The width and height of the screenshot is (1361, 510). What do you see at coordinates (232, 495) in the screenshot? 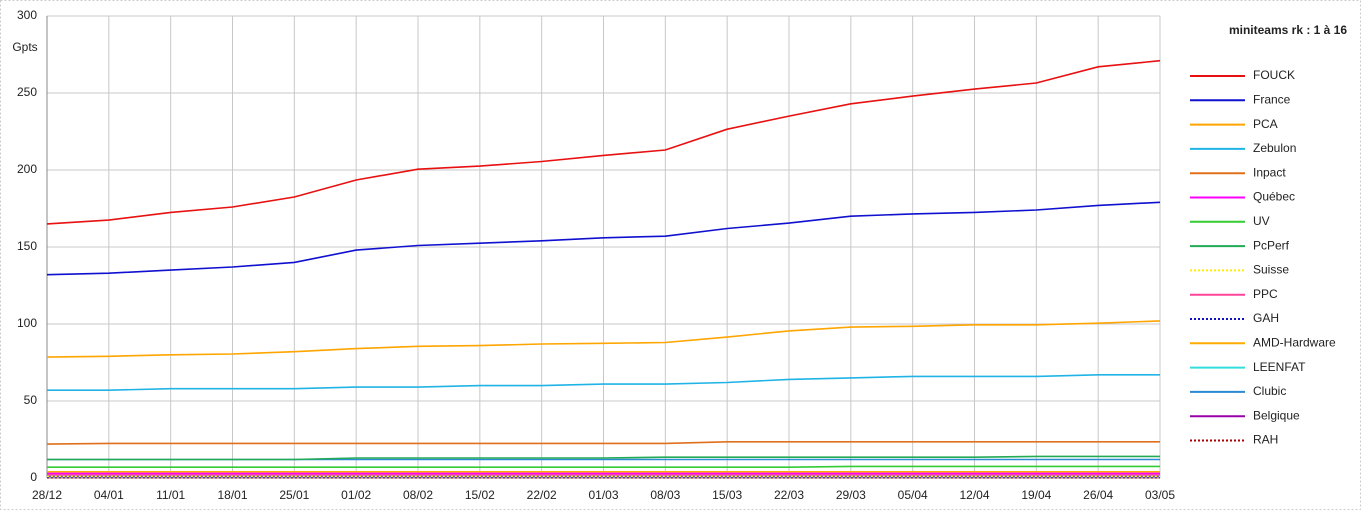
I see `x-tick-label: 18/01` at bounding box center [232, 495].